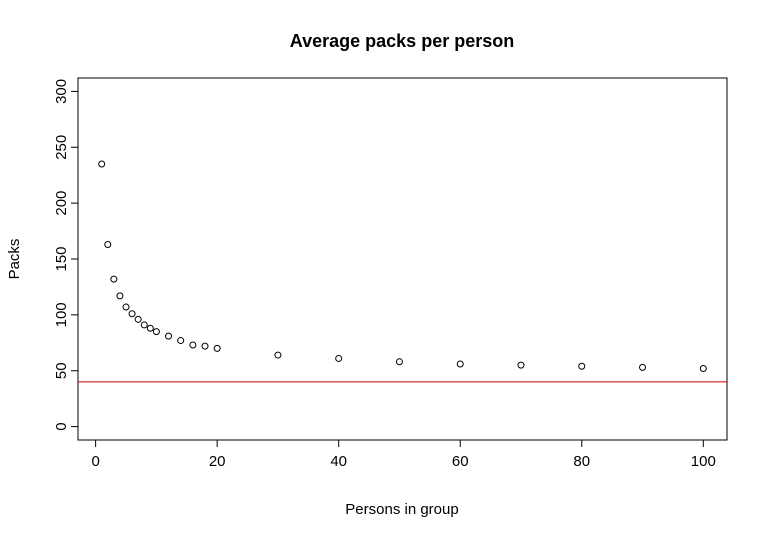 The width and height of the screenshot is (768, 538). Describe the element at coordinates (61, 147) in the screenshot. I see `y-tick-label: 250` at that location.